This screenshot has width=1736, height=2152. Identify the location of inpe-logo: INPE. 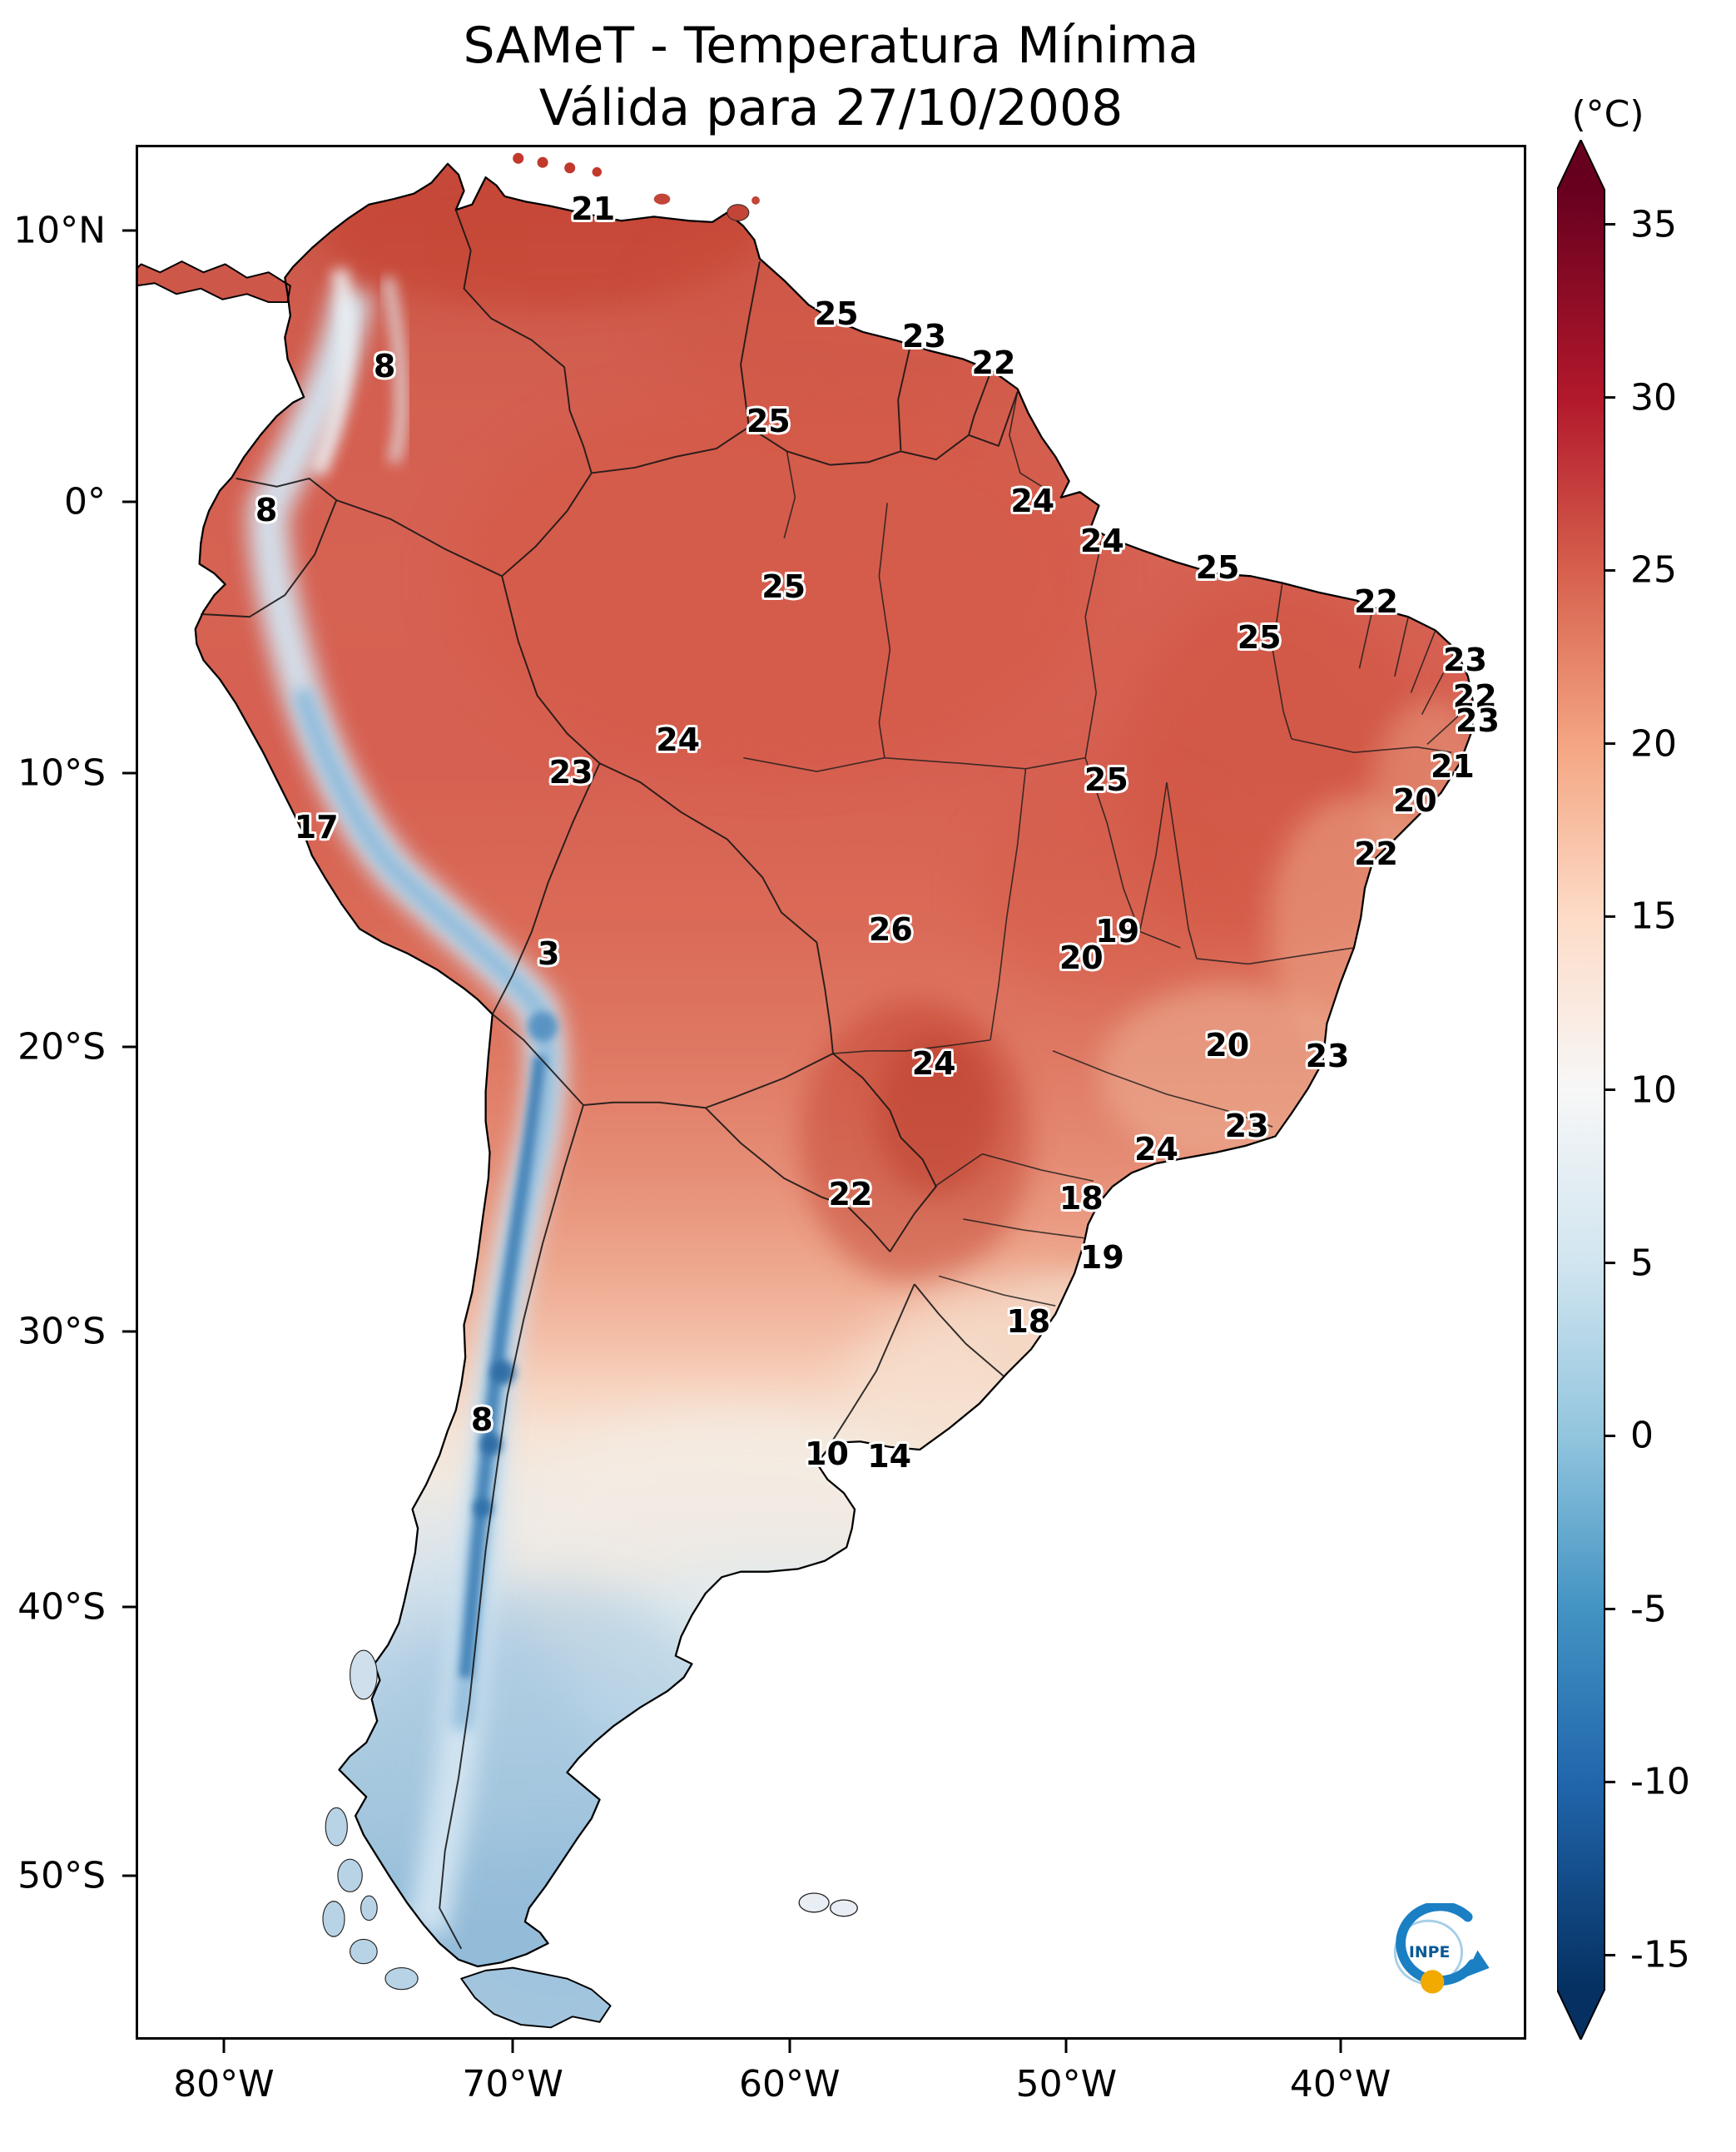
(1441, 1949).